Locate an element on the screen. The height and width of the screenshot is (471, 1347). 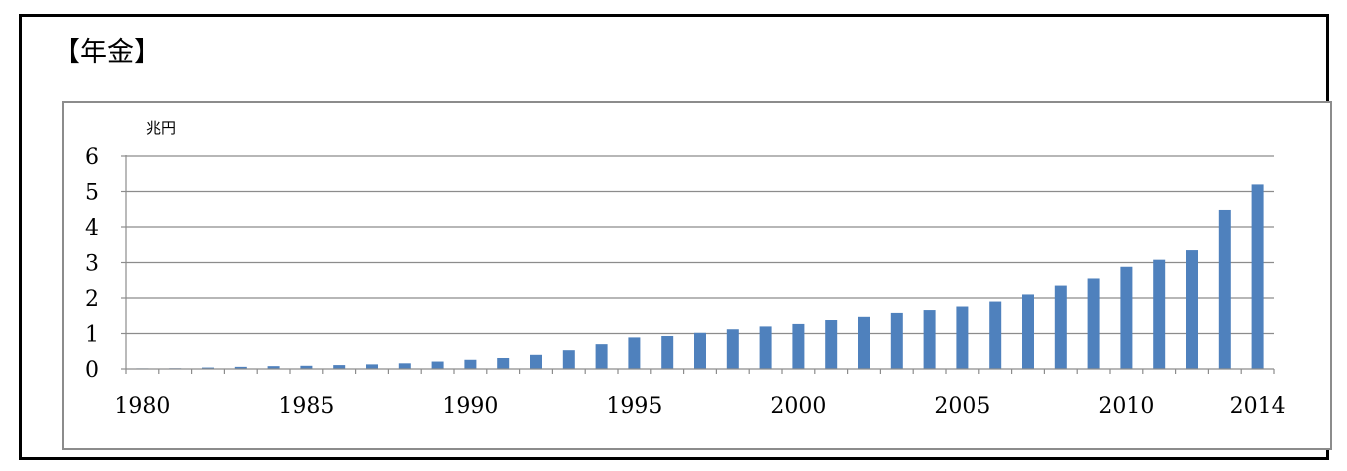
x-tick-label-2010: 2010 is located at coordinates (1126, 406).